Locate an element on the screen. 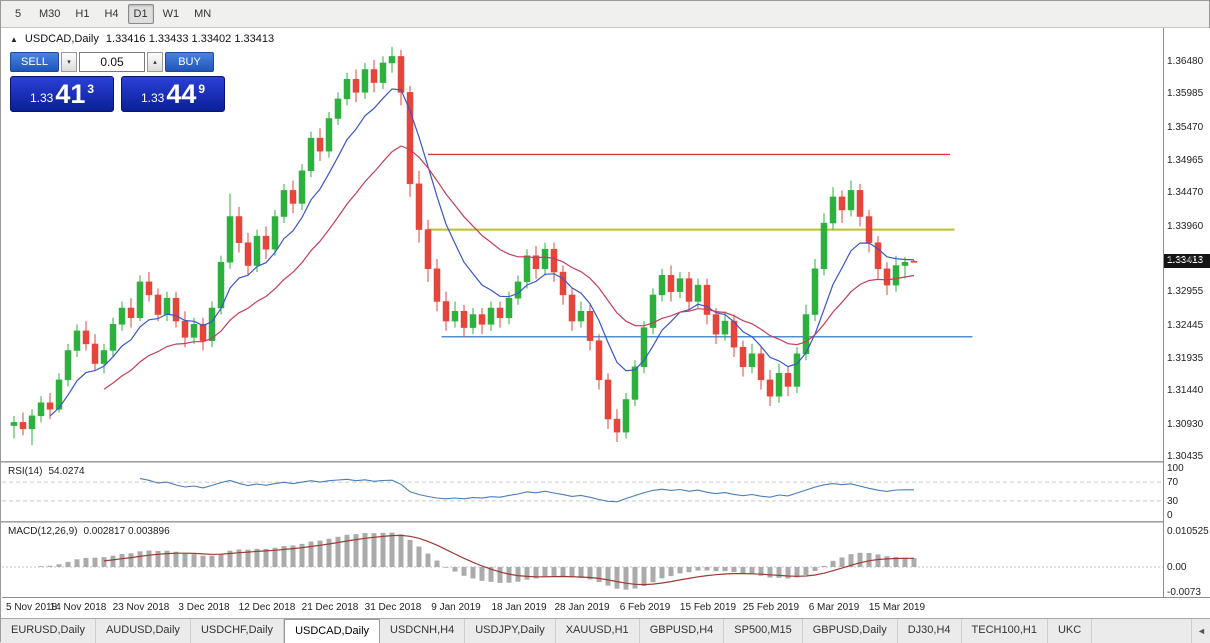 The image size is (1210, 643). arrow-left-icon: ◄ is located at coordinates (1201, 631).